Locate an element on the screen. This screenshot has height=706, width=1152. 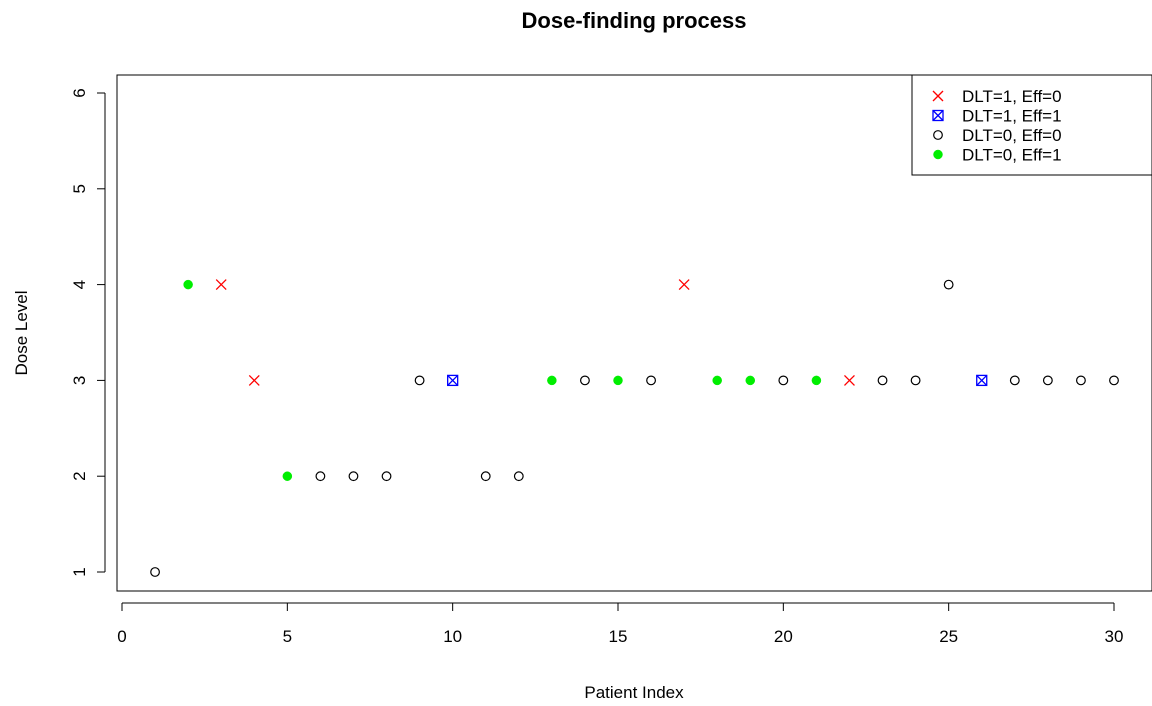
legend-label: DLT=0, Eff=1 is located at coordinates (1012, 155).